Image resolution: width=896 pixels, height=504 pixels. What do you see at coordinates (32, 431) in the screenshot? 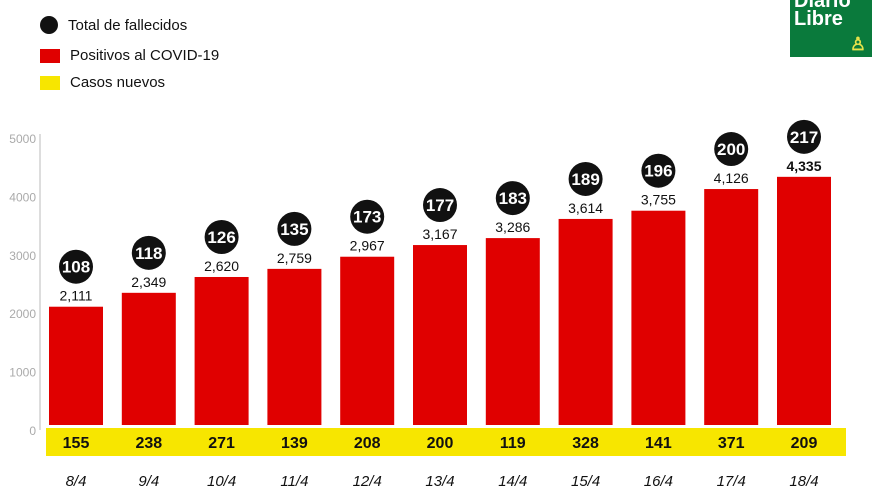
I see `y-tick-label: 0` at bounding box center [32, 431].